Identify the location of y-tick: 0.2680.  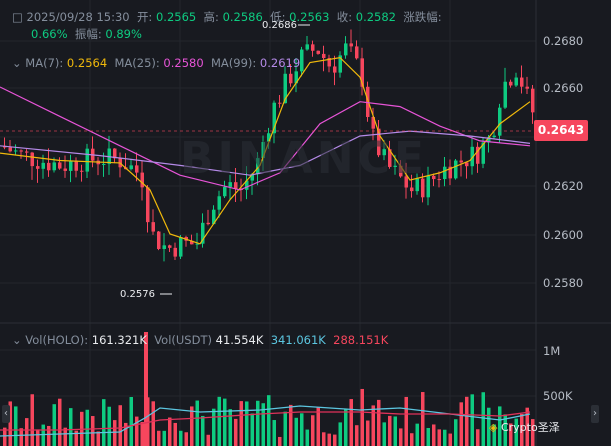
(563, 41).